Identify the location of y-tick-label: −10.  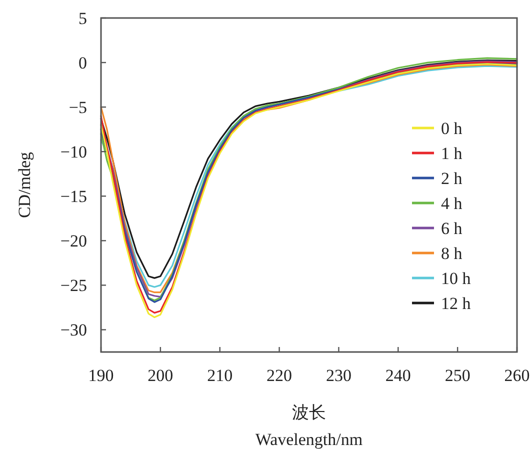
(73, 152).